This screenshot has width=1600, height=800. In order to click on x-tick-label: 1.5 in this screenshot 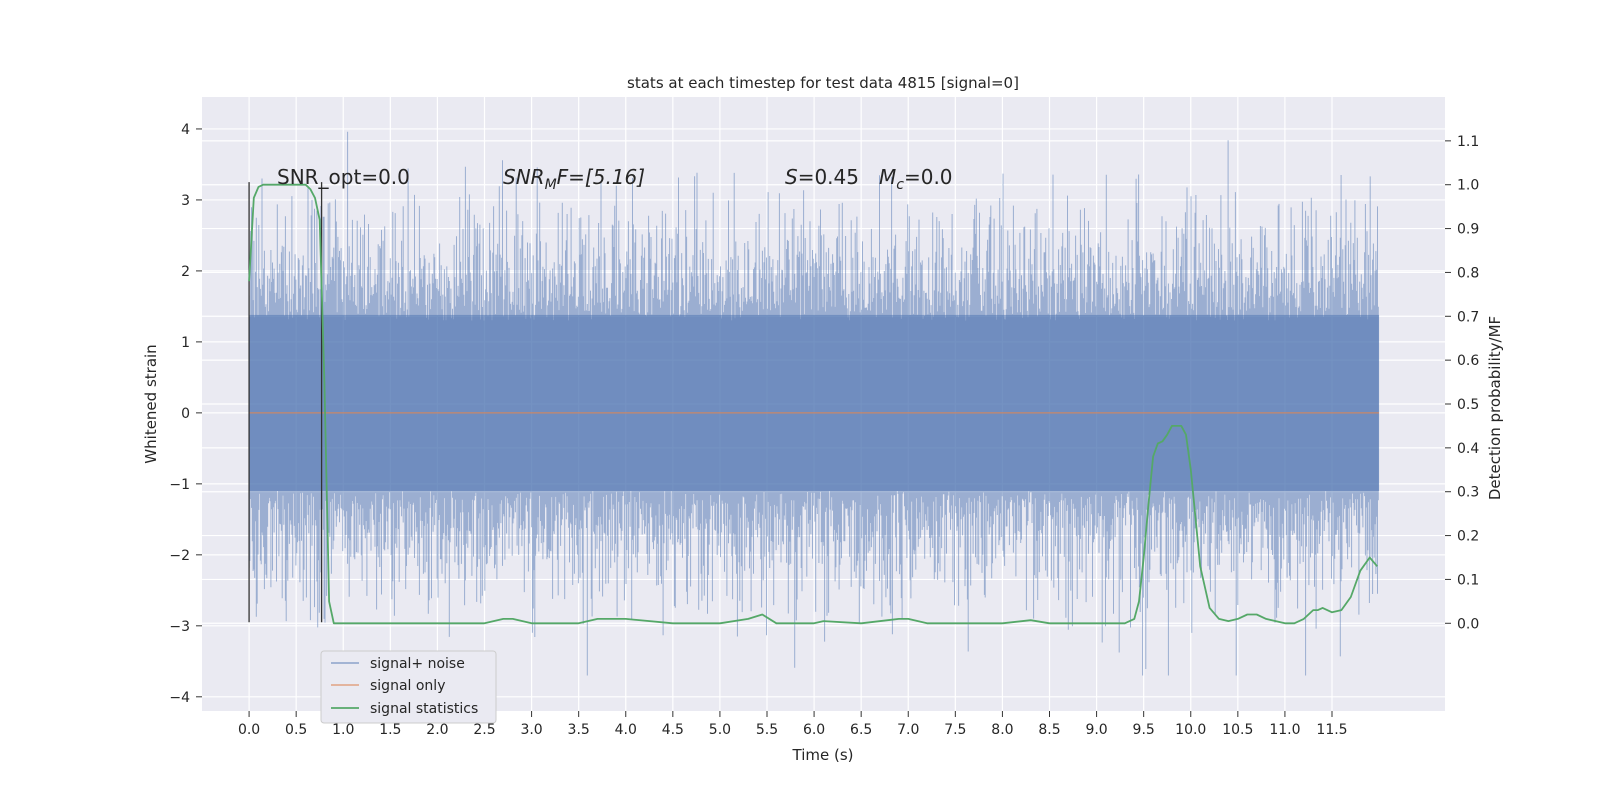, I will do `click(390, 730)`.